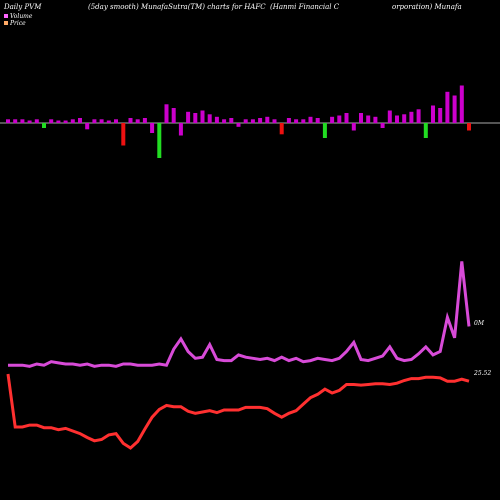  What do you see at coordinates (17, 23) in the screenshot?
I see `legend-price-label: Price` at bounding box center [17, 23].